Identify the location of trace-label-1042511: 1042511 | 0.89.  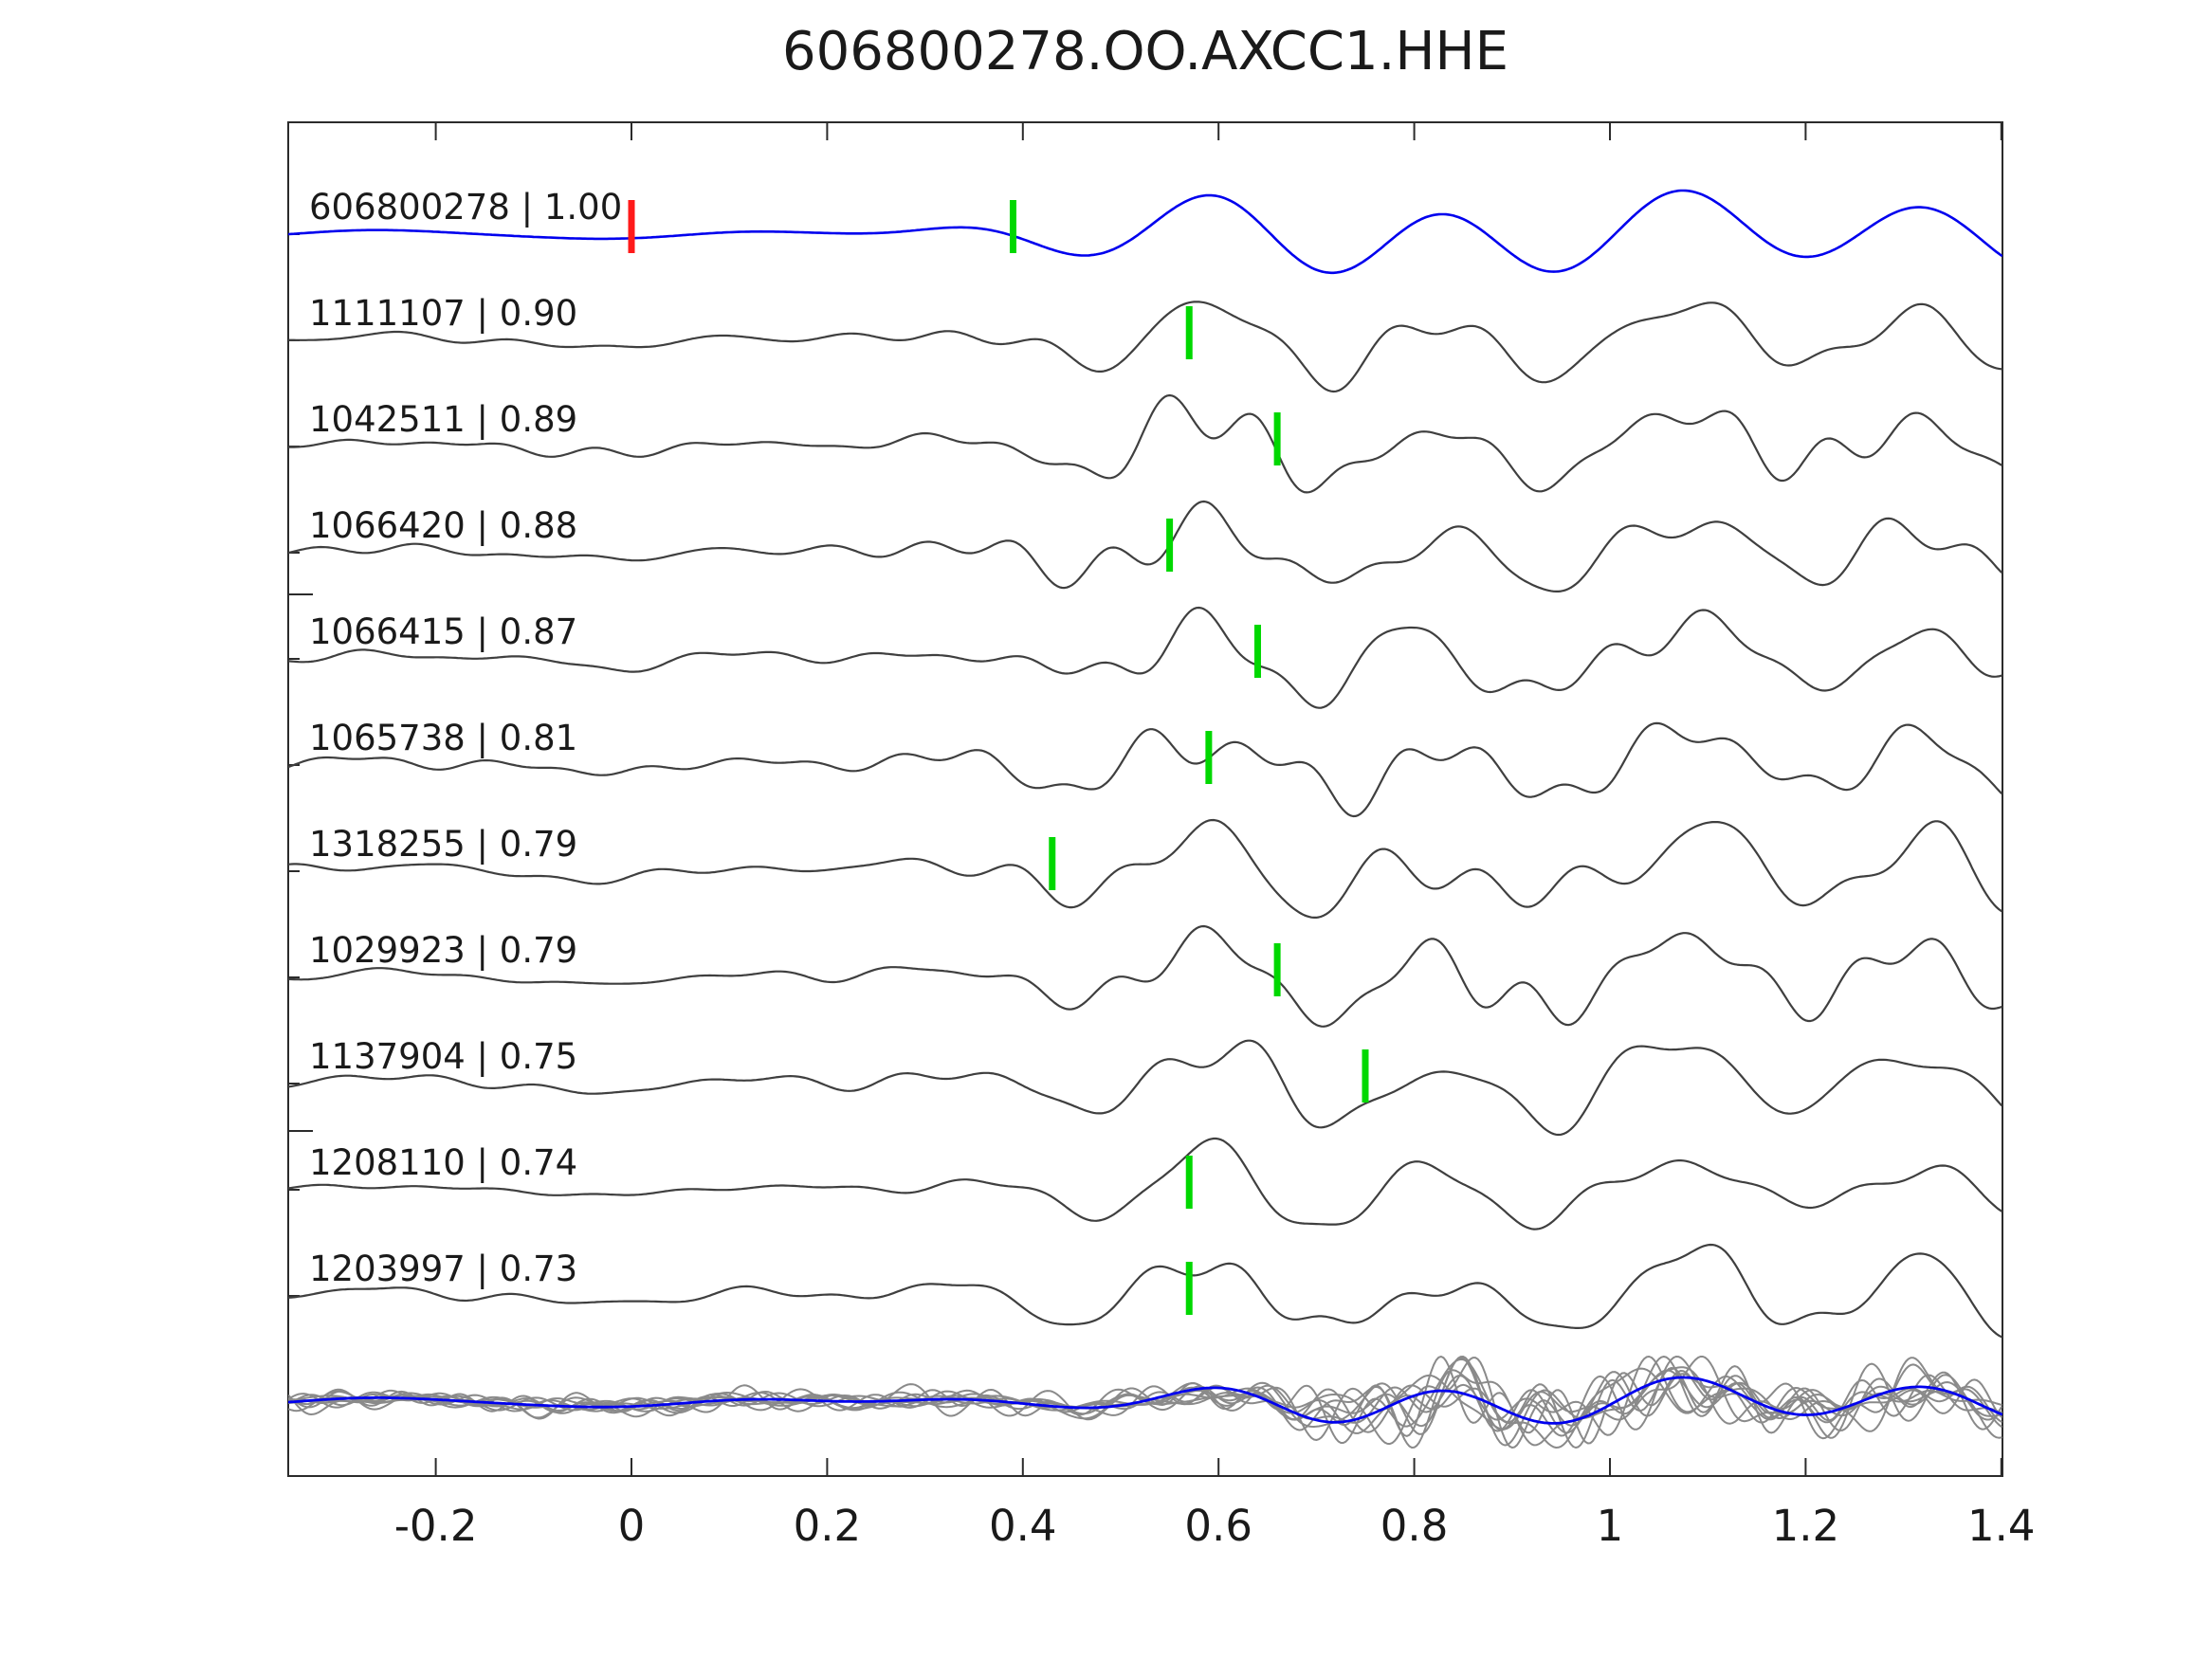
(443, 419).